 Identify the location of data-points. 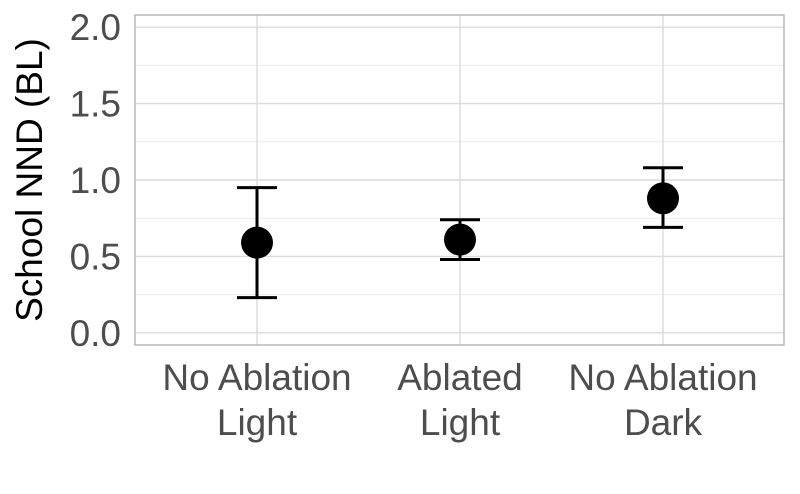
(460, 220).